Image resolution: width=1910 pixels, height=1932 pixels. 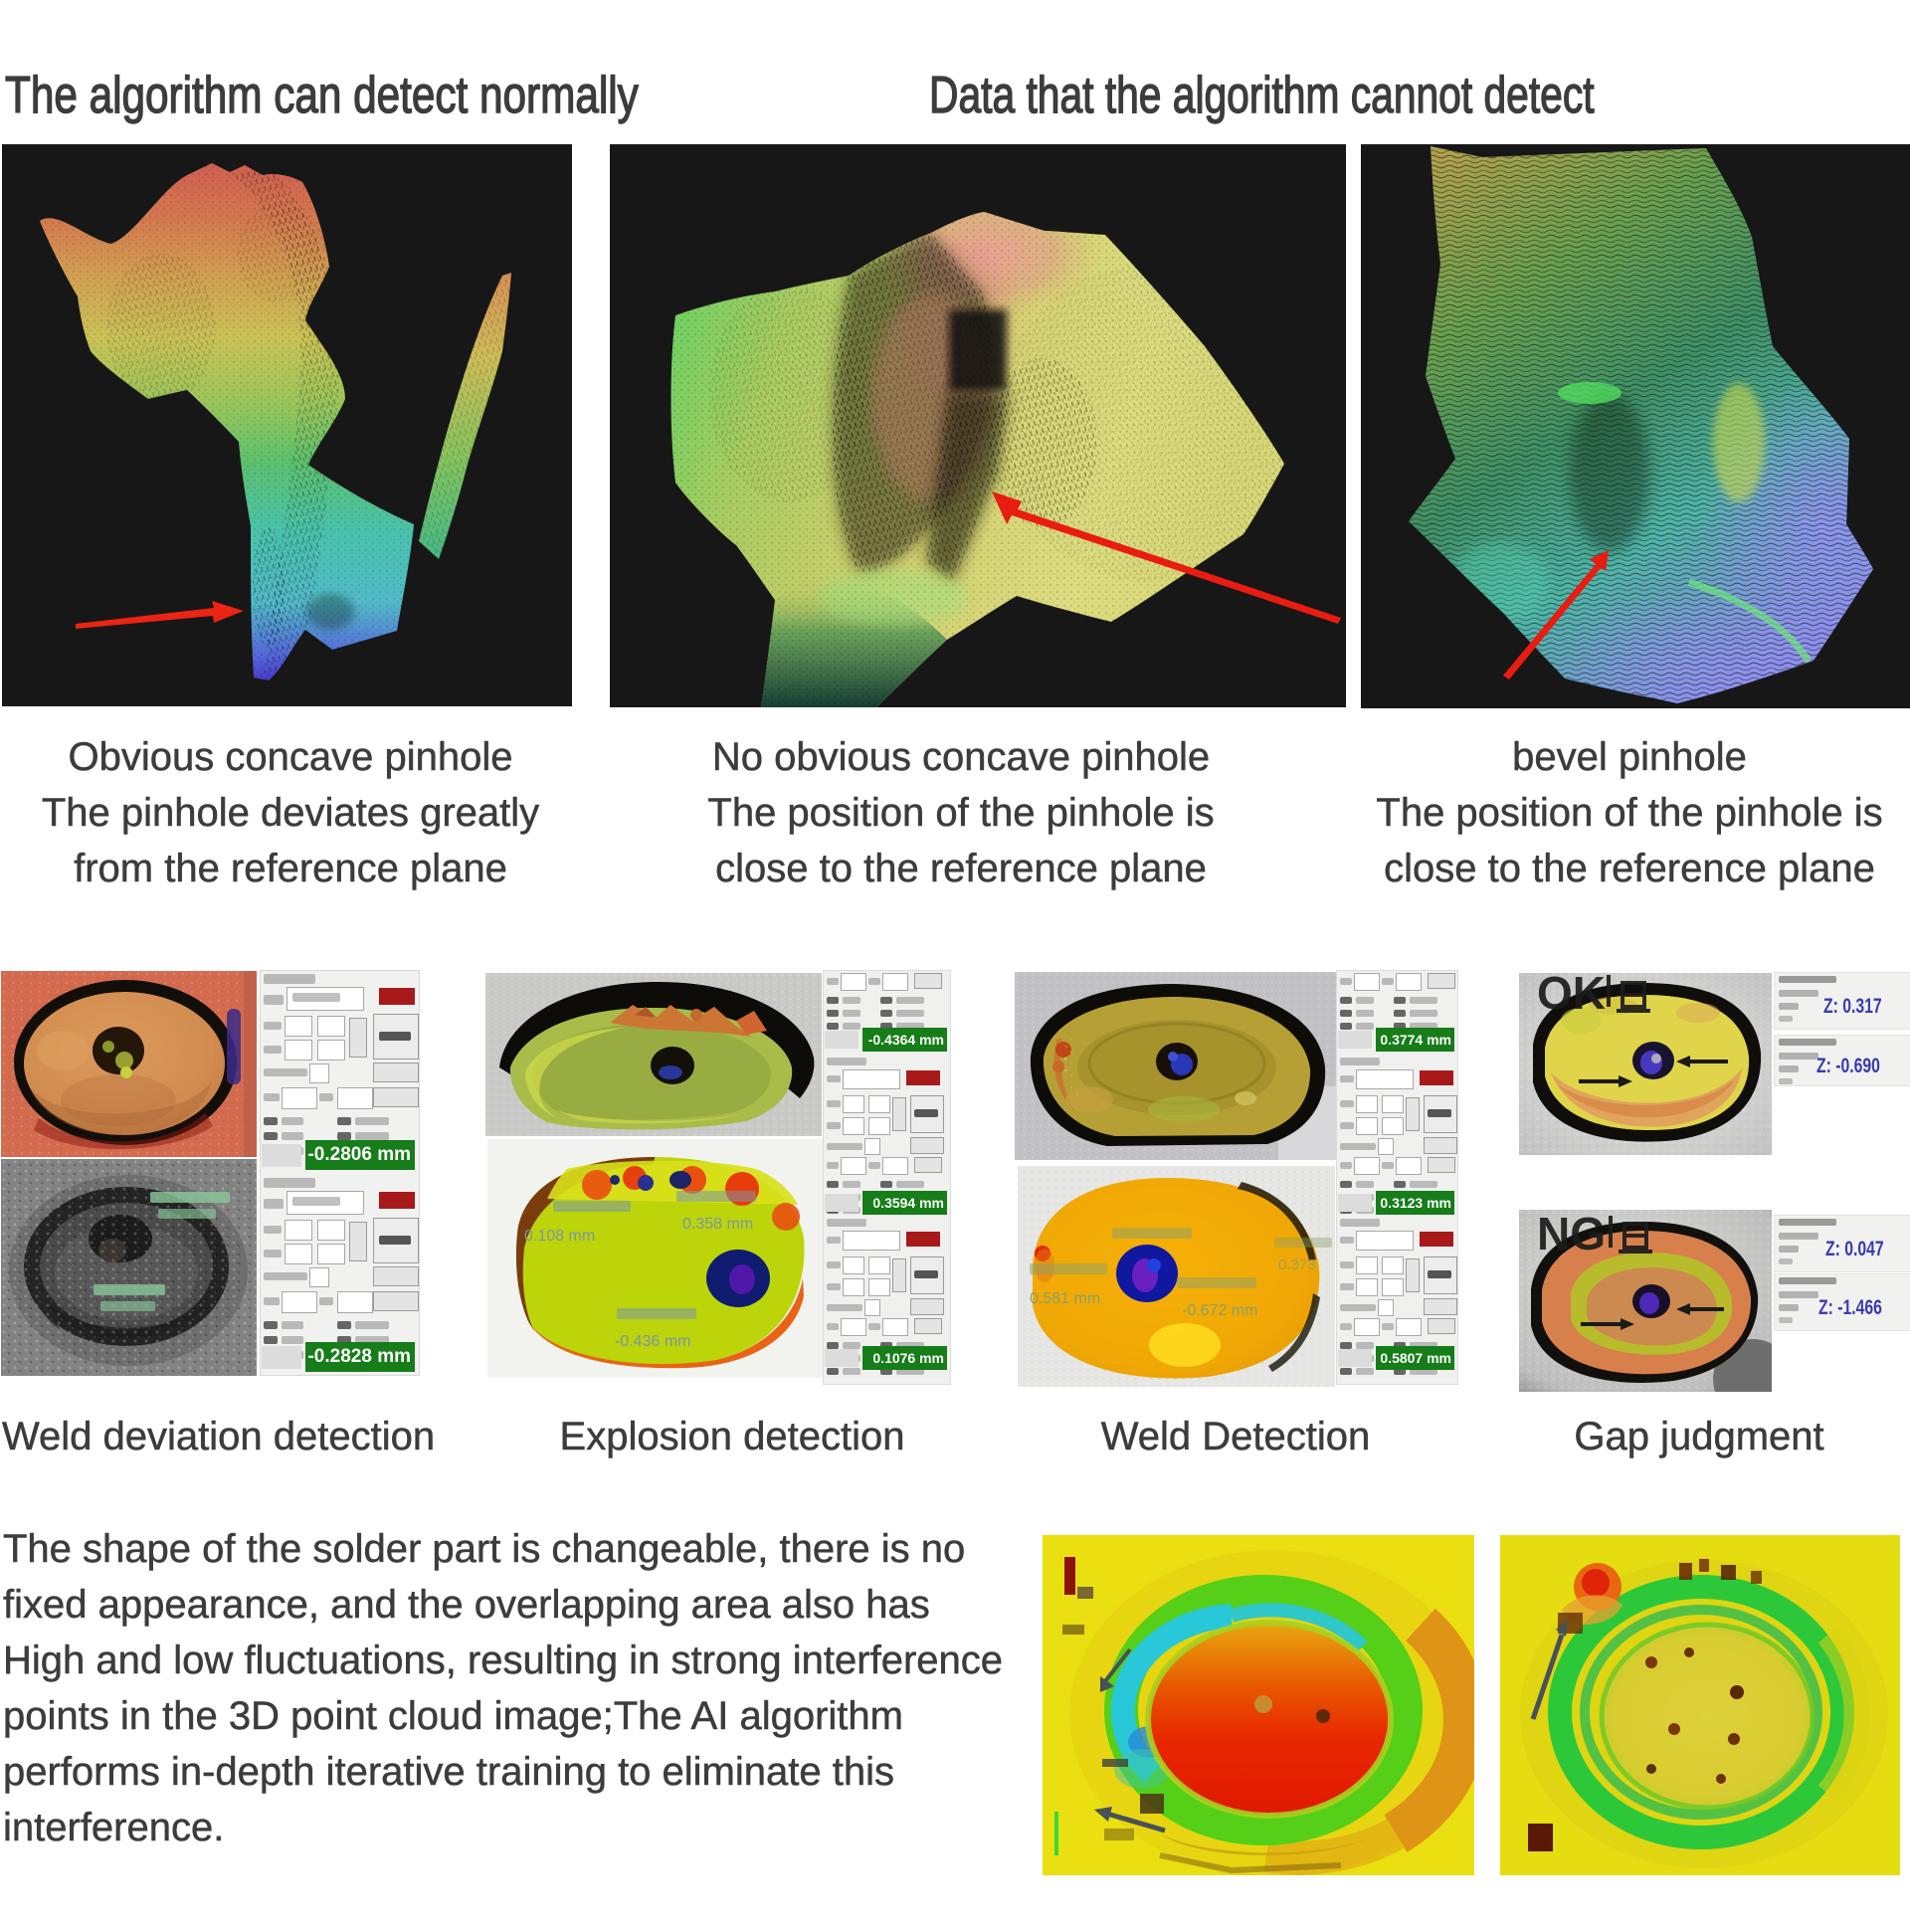 I want to click on svg-text: -0.436 mm, so click(x=652, y=1341).